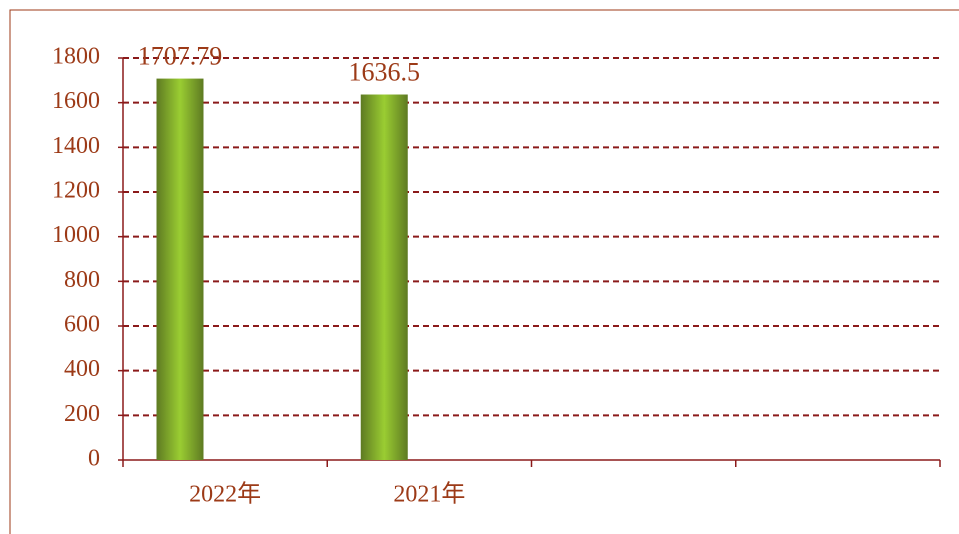 The width and height of the screenshot is (959, 534). What do you see at coordinates (429, 494) in the screenshot?
I see `x-tick-label: 2021年` at bounding box center [429, 494].